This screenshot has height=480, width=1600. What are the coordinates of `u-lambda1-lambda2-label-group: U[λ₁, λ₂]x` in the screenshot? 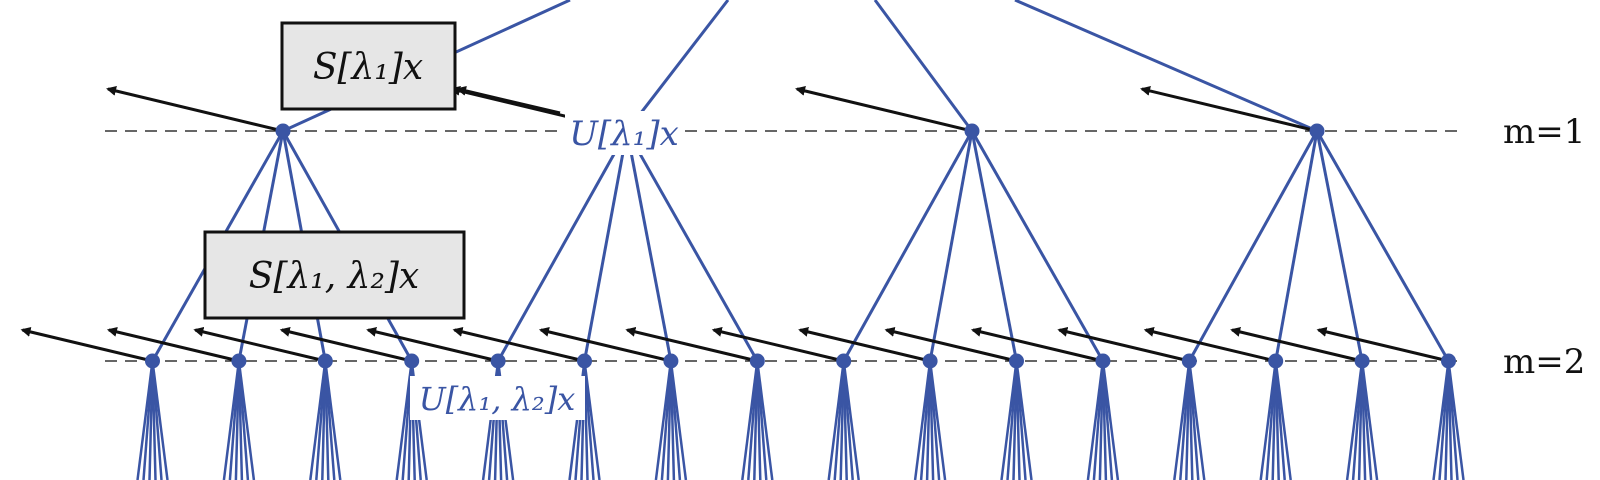 It's located at (497, 398).